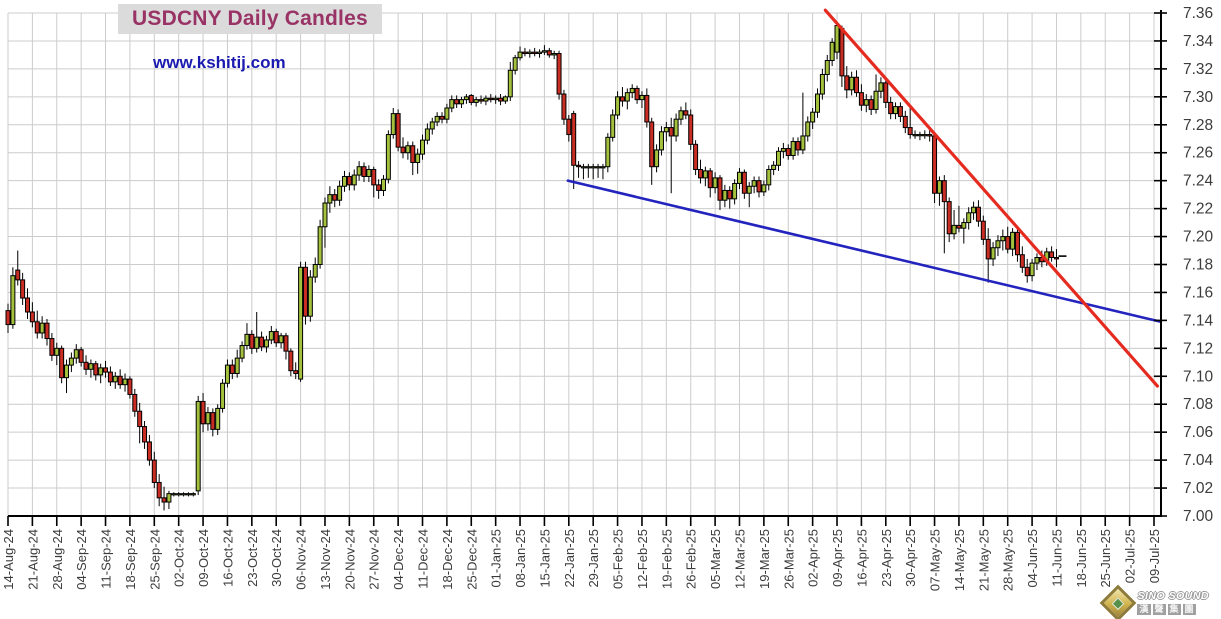 The height and width of the screenshot is (619, 1221). I want to click on watermark-chinese-text: 漢聲集團, so click(1166, 609).